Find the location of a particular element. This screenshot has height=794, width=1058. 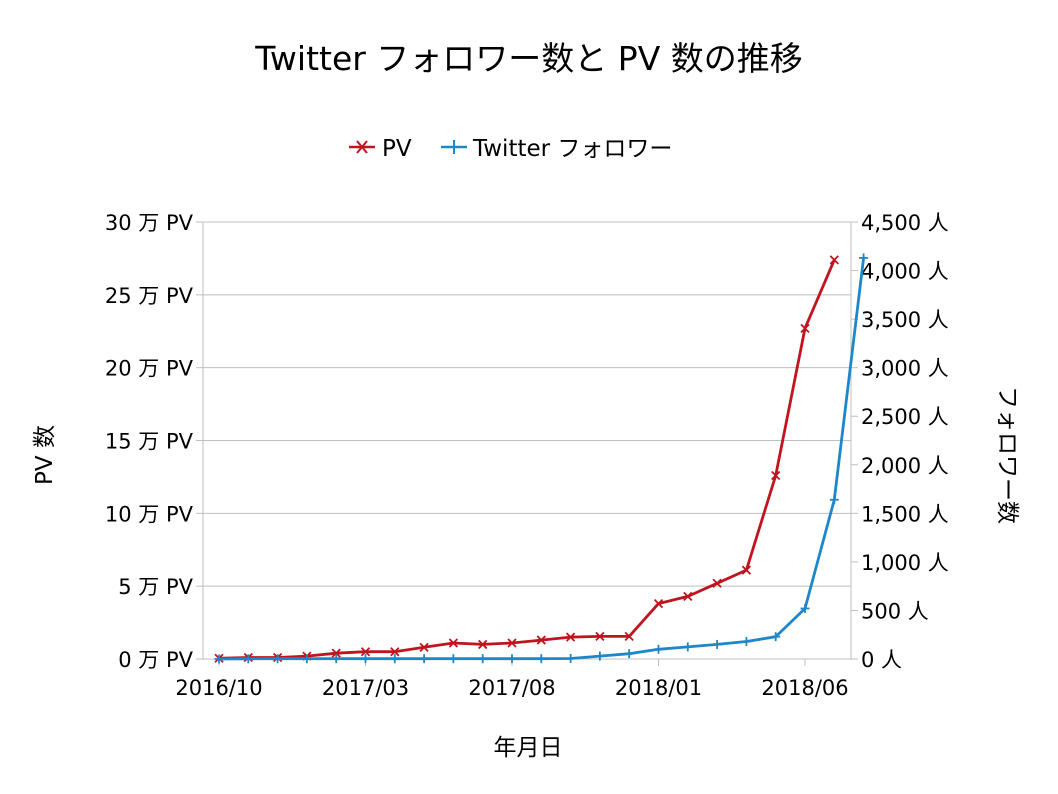

y-left-tick-label: 25 万 PV is located at coordinates (149, 296).